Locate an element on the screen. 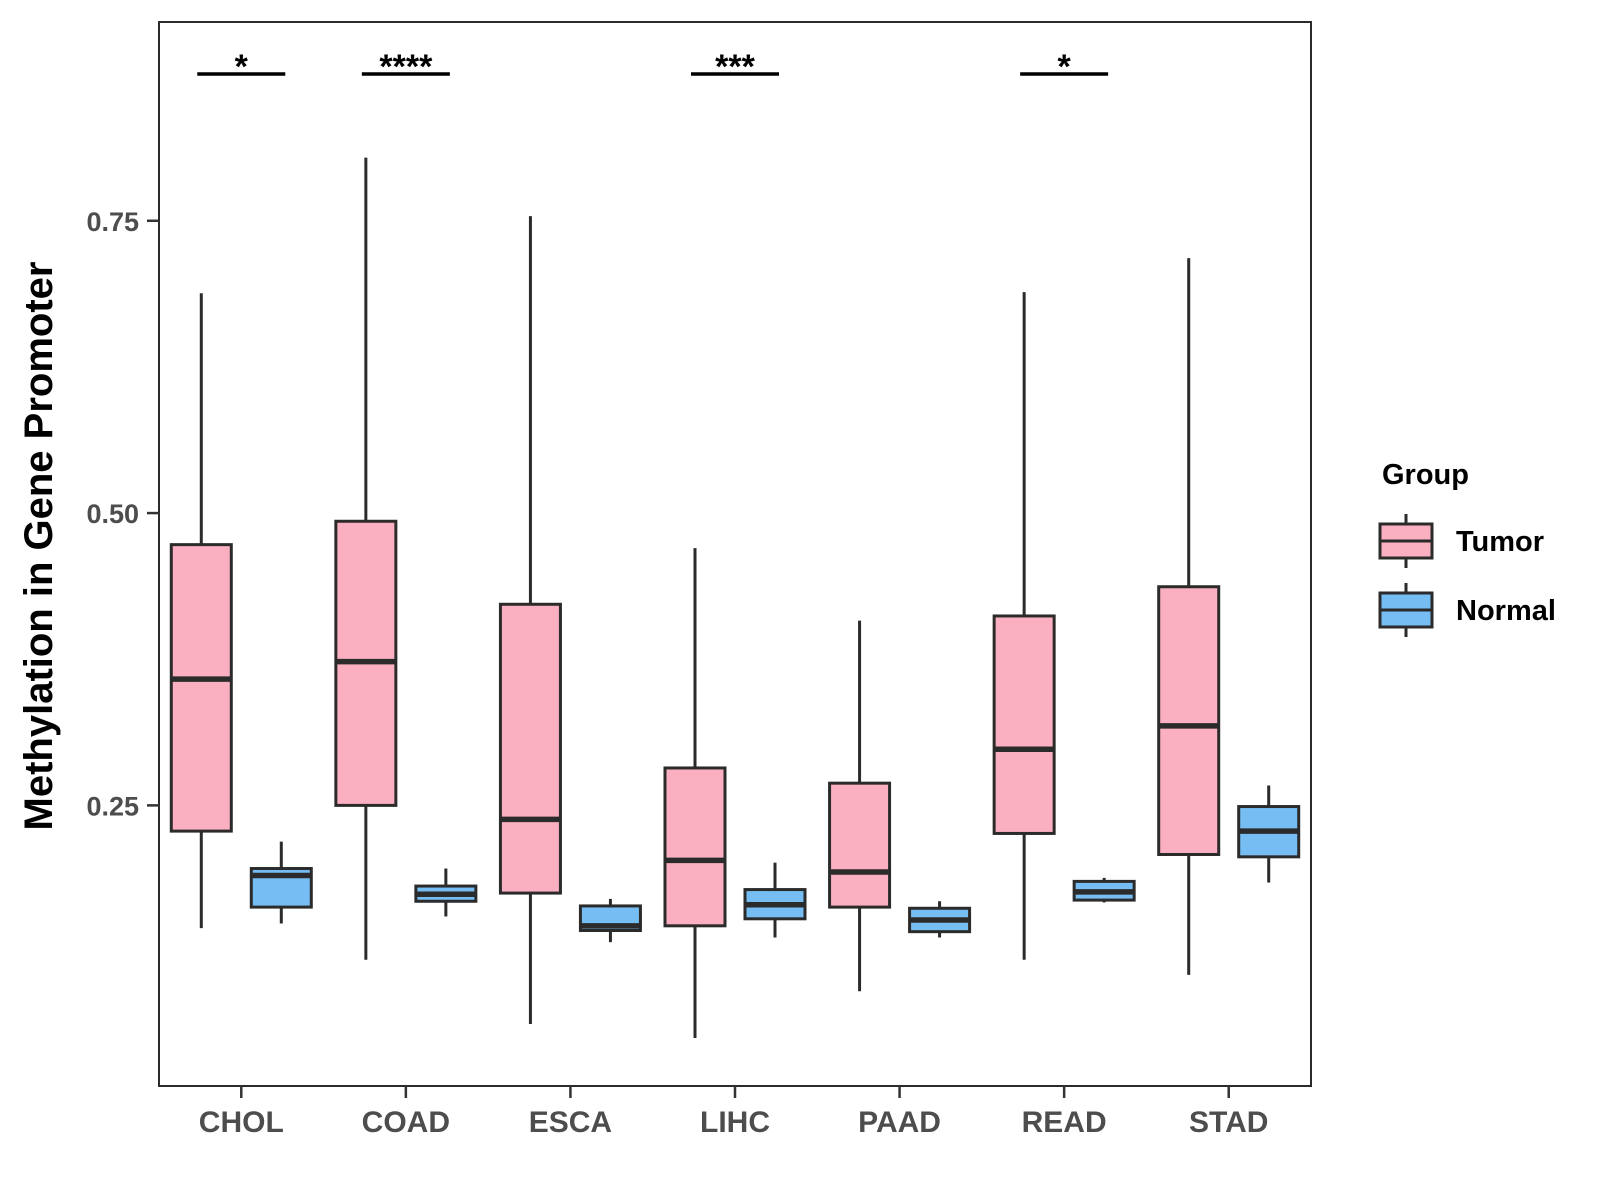 The height and width of the screenshot is (1200, 1600). box-tumor-coad is located at coordinates (366, 558).